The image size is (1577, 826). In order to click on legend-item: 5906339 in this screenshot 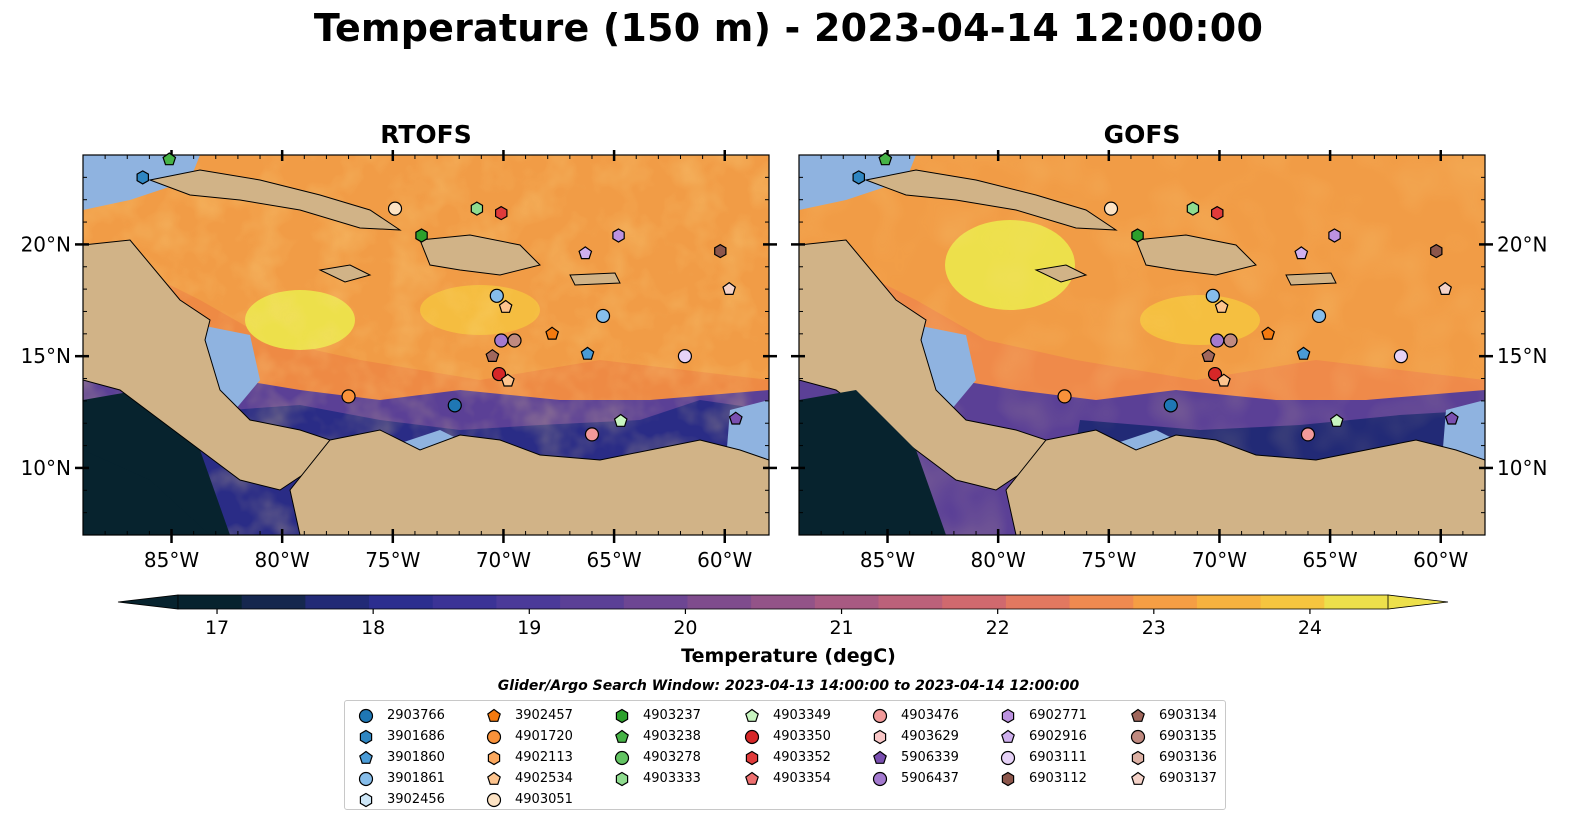, I will do `click(915, 757)`.